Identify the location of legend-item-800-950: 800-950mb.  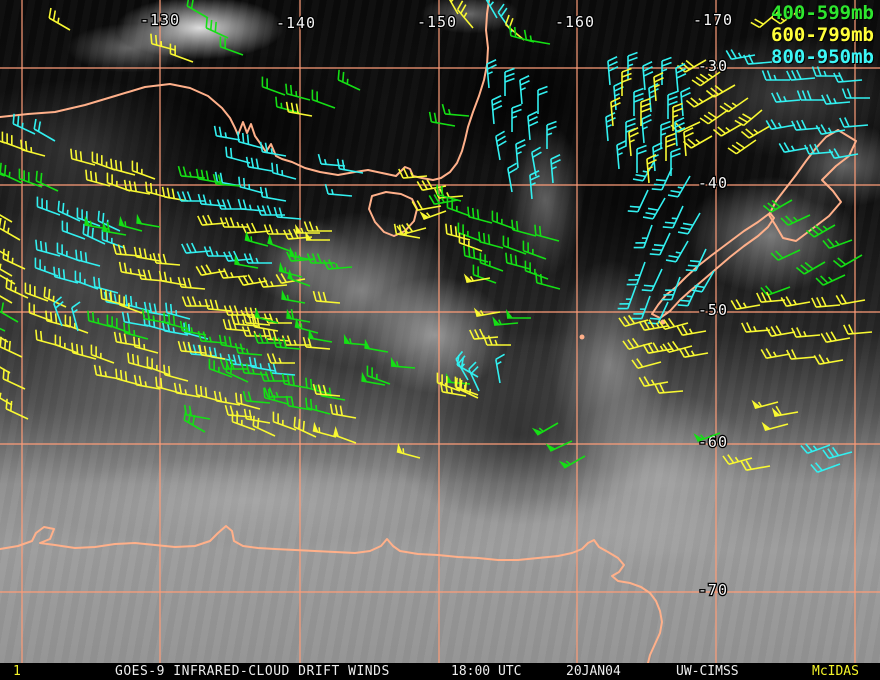
(822, 57).